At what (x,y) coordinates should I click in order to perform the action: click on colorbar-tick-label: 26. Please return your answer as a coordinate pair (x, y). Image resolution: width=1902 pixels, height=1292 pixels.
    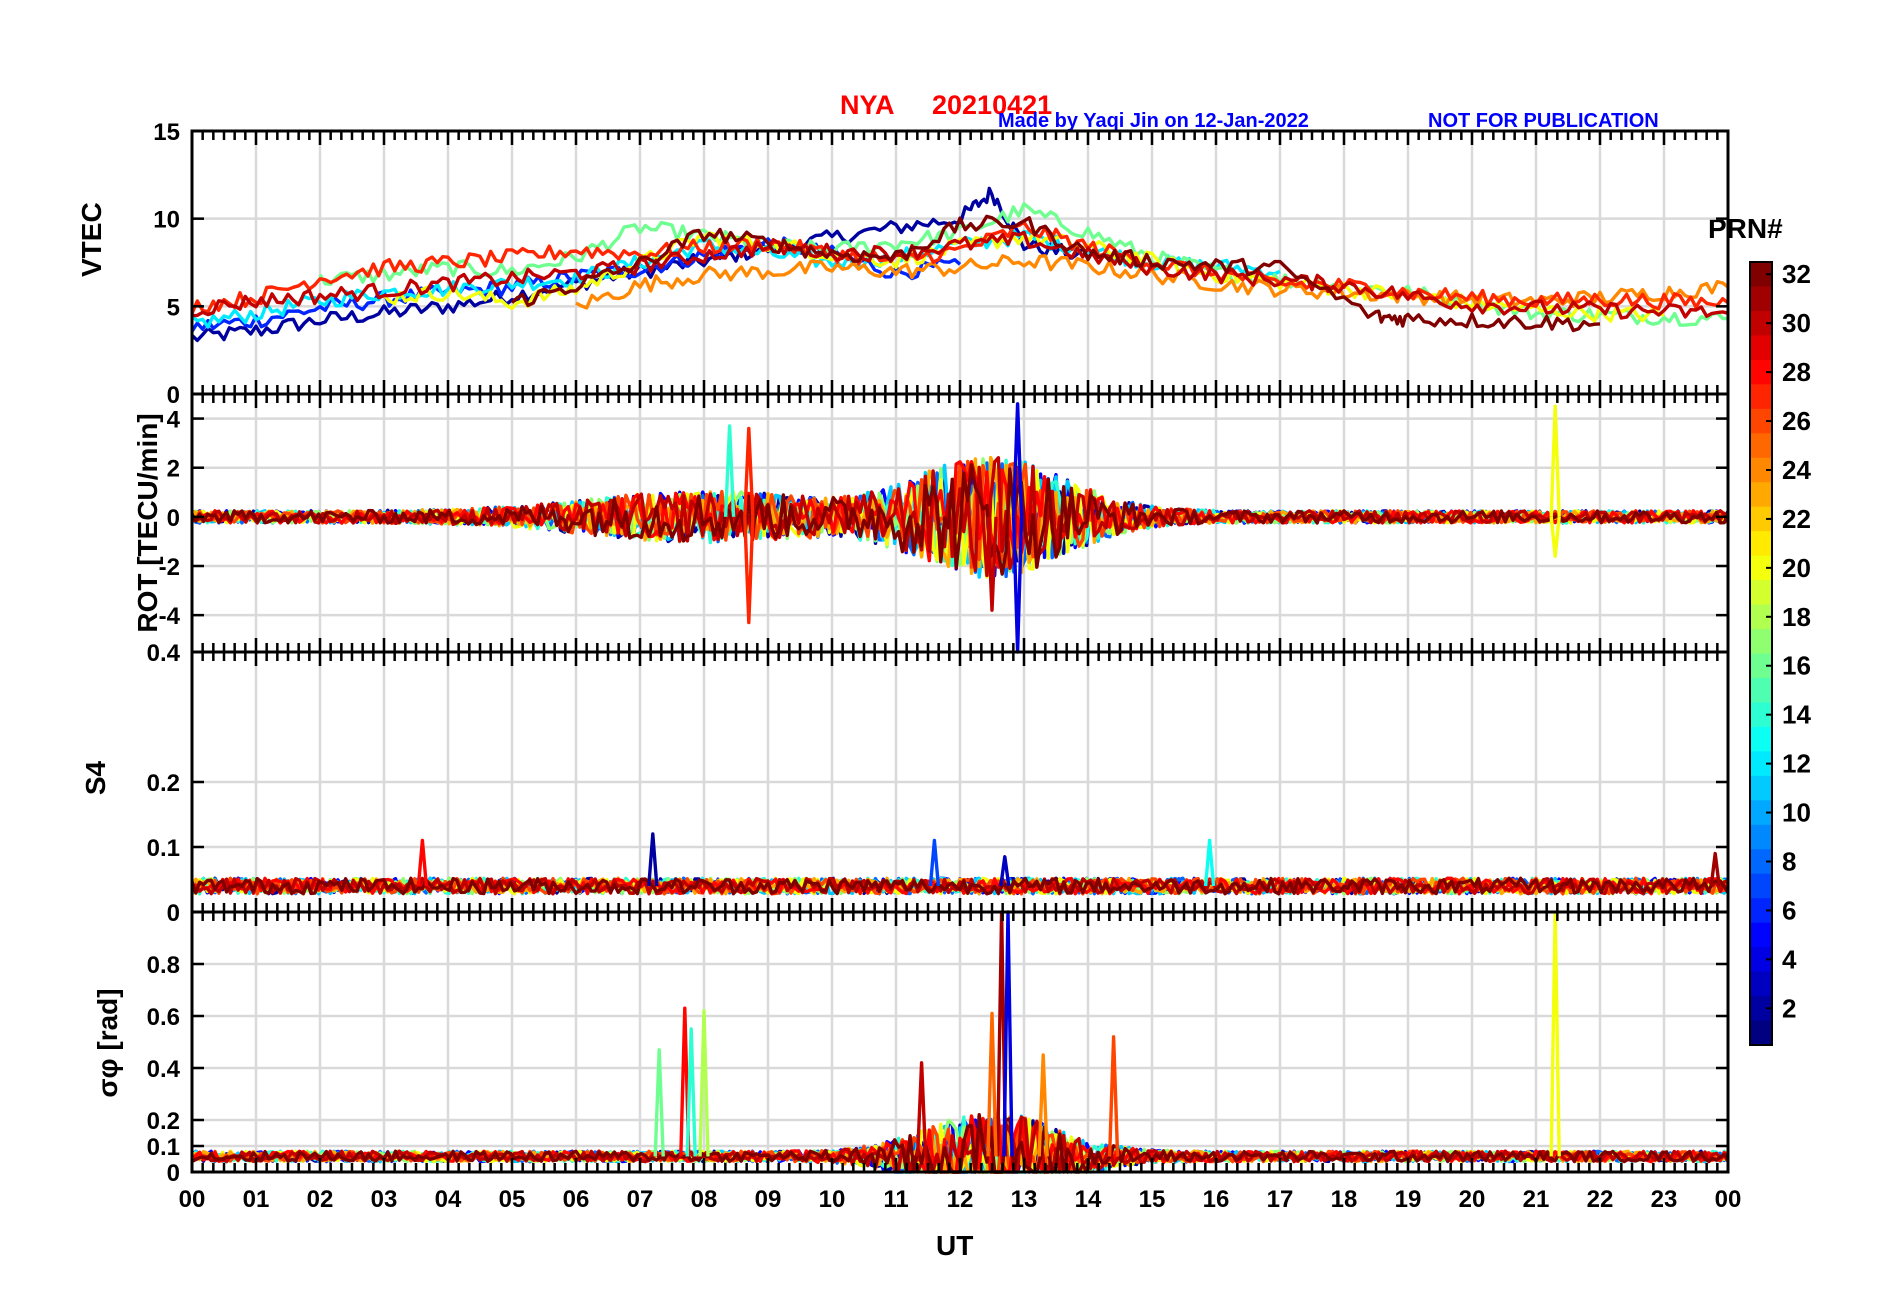
    Looking at the image, I should click on (1796, 421).